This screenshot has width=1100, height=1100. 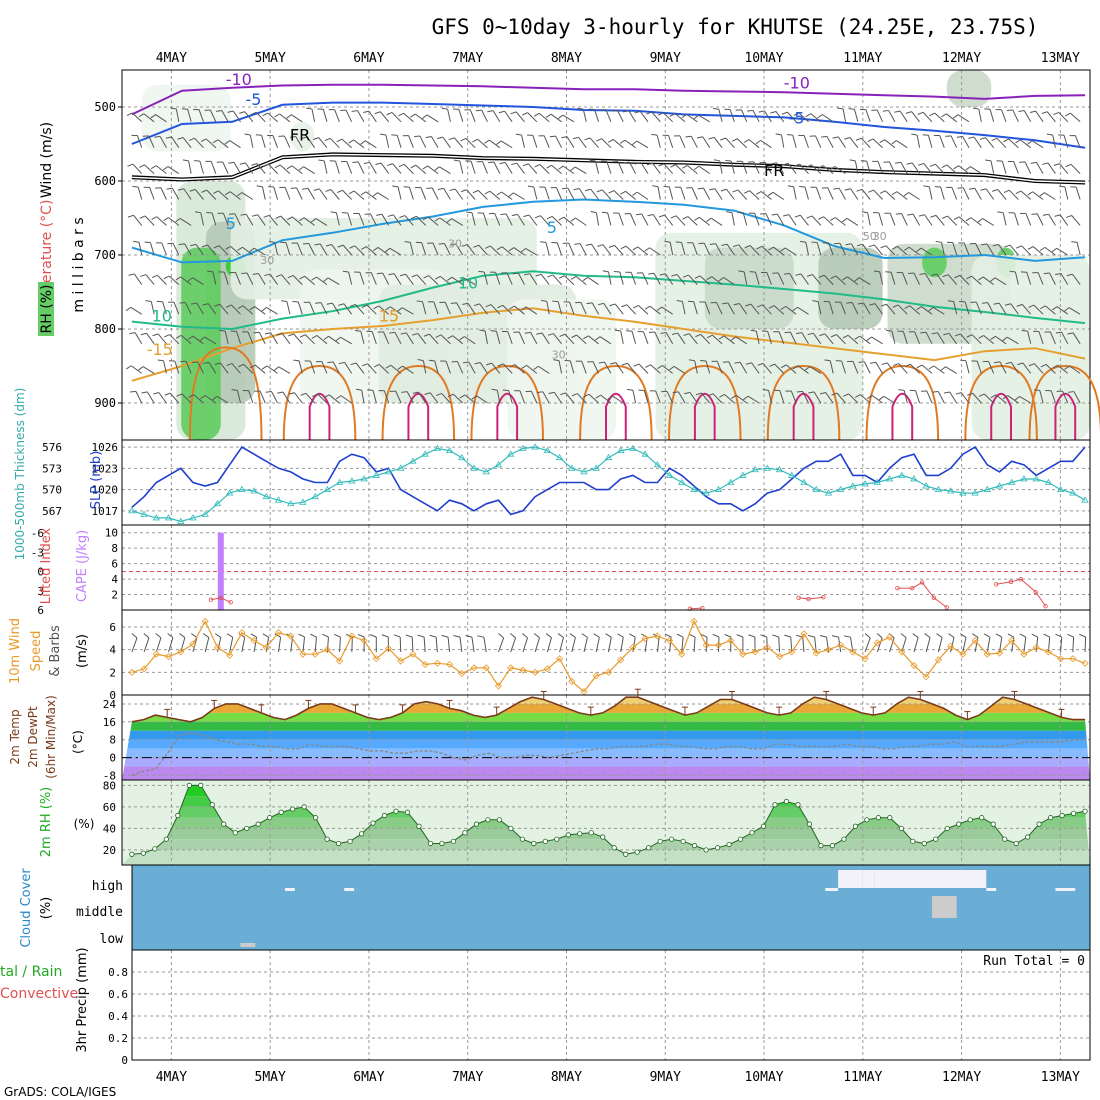 I want to click on wind10m-label-1: 10m Wind, so click(x=15, y=651).